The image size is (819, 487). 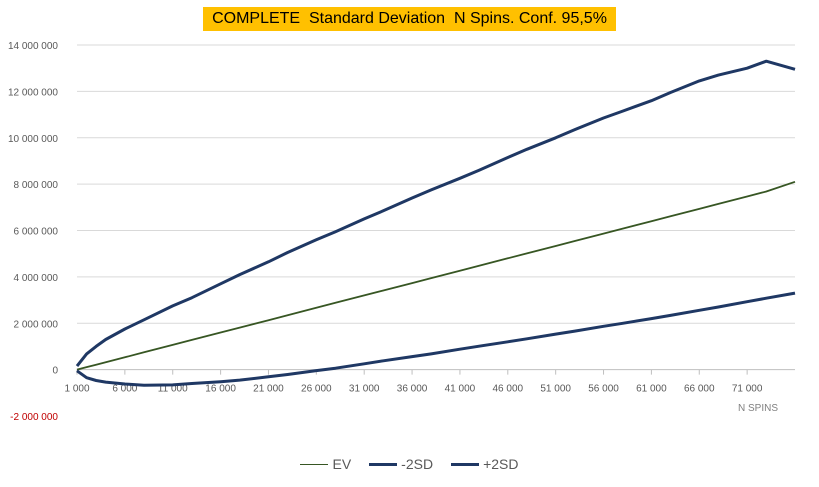 What do you see at coordinates (76, 389) in the screenshot?
I see `x-tick-label: 1 000` at bounding box center [76, 389].